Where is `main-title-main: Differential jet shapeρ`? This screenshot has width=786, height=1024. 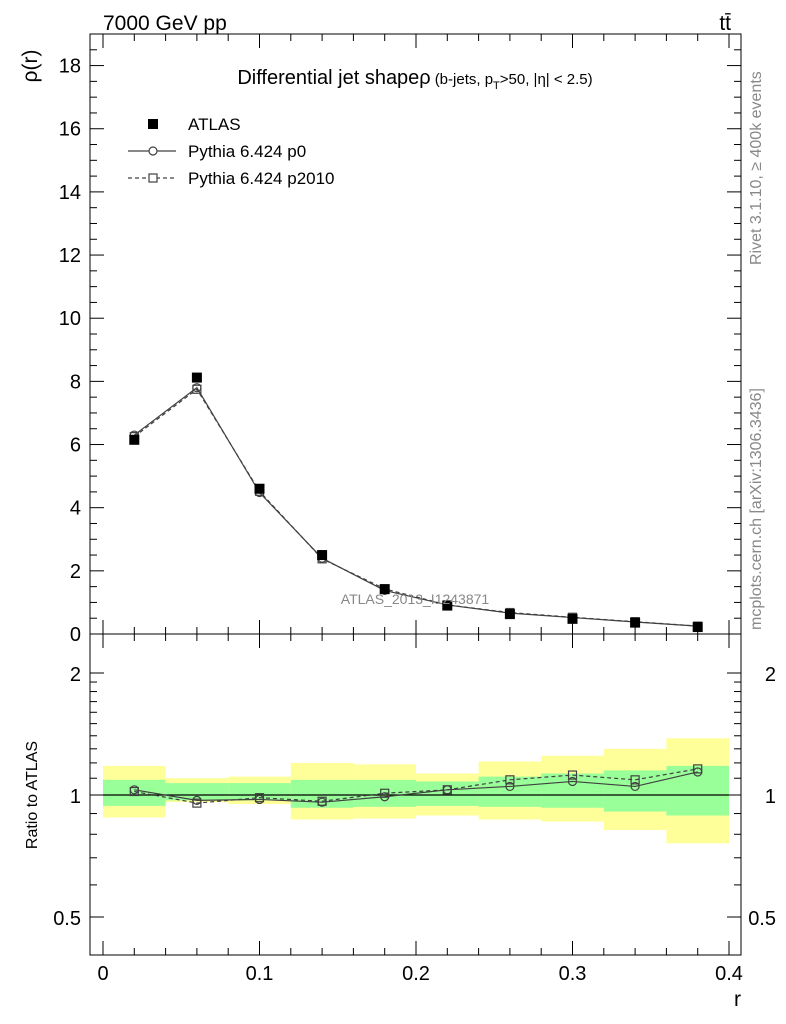
main-title-main: Differential jet shapeρ is located at coordinates (333, 78).